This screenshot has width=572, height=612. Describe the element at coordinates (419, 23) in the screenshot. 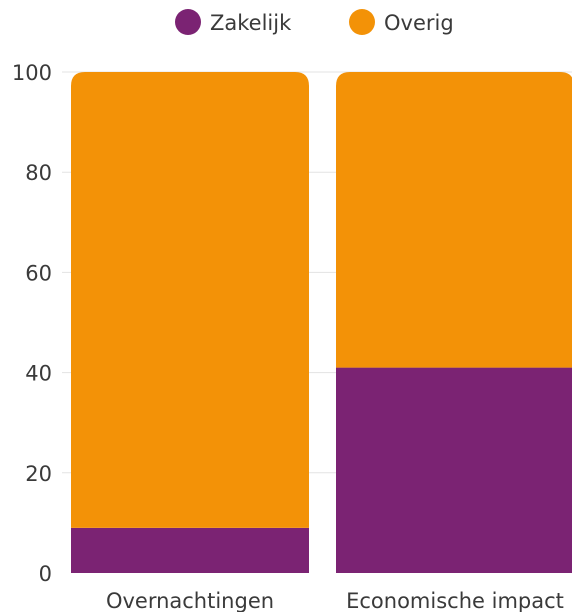

I see `legend-label: Overig` at that location.